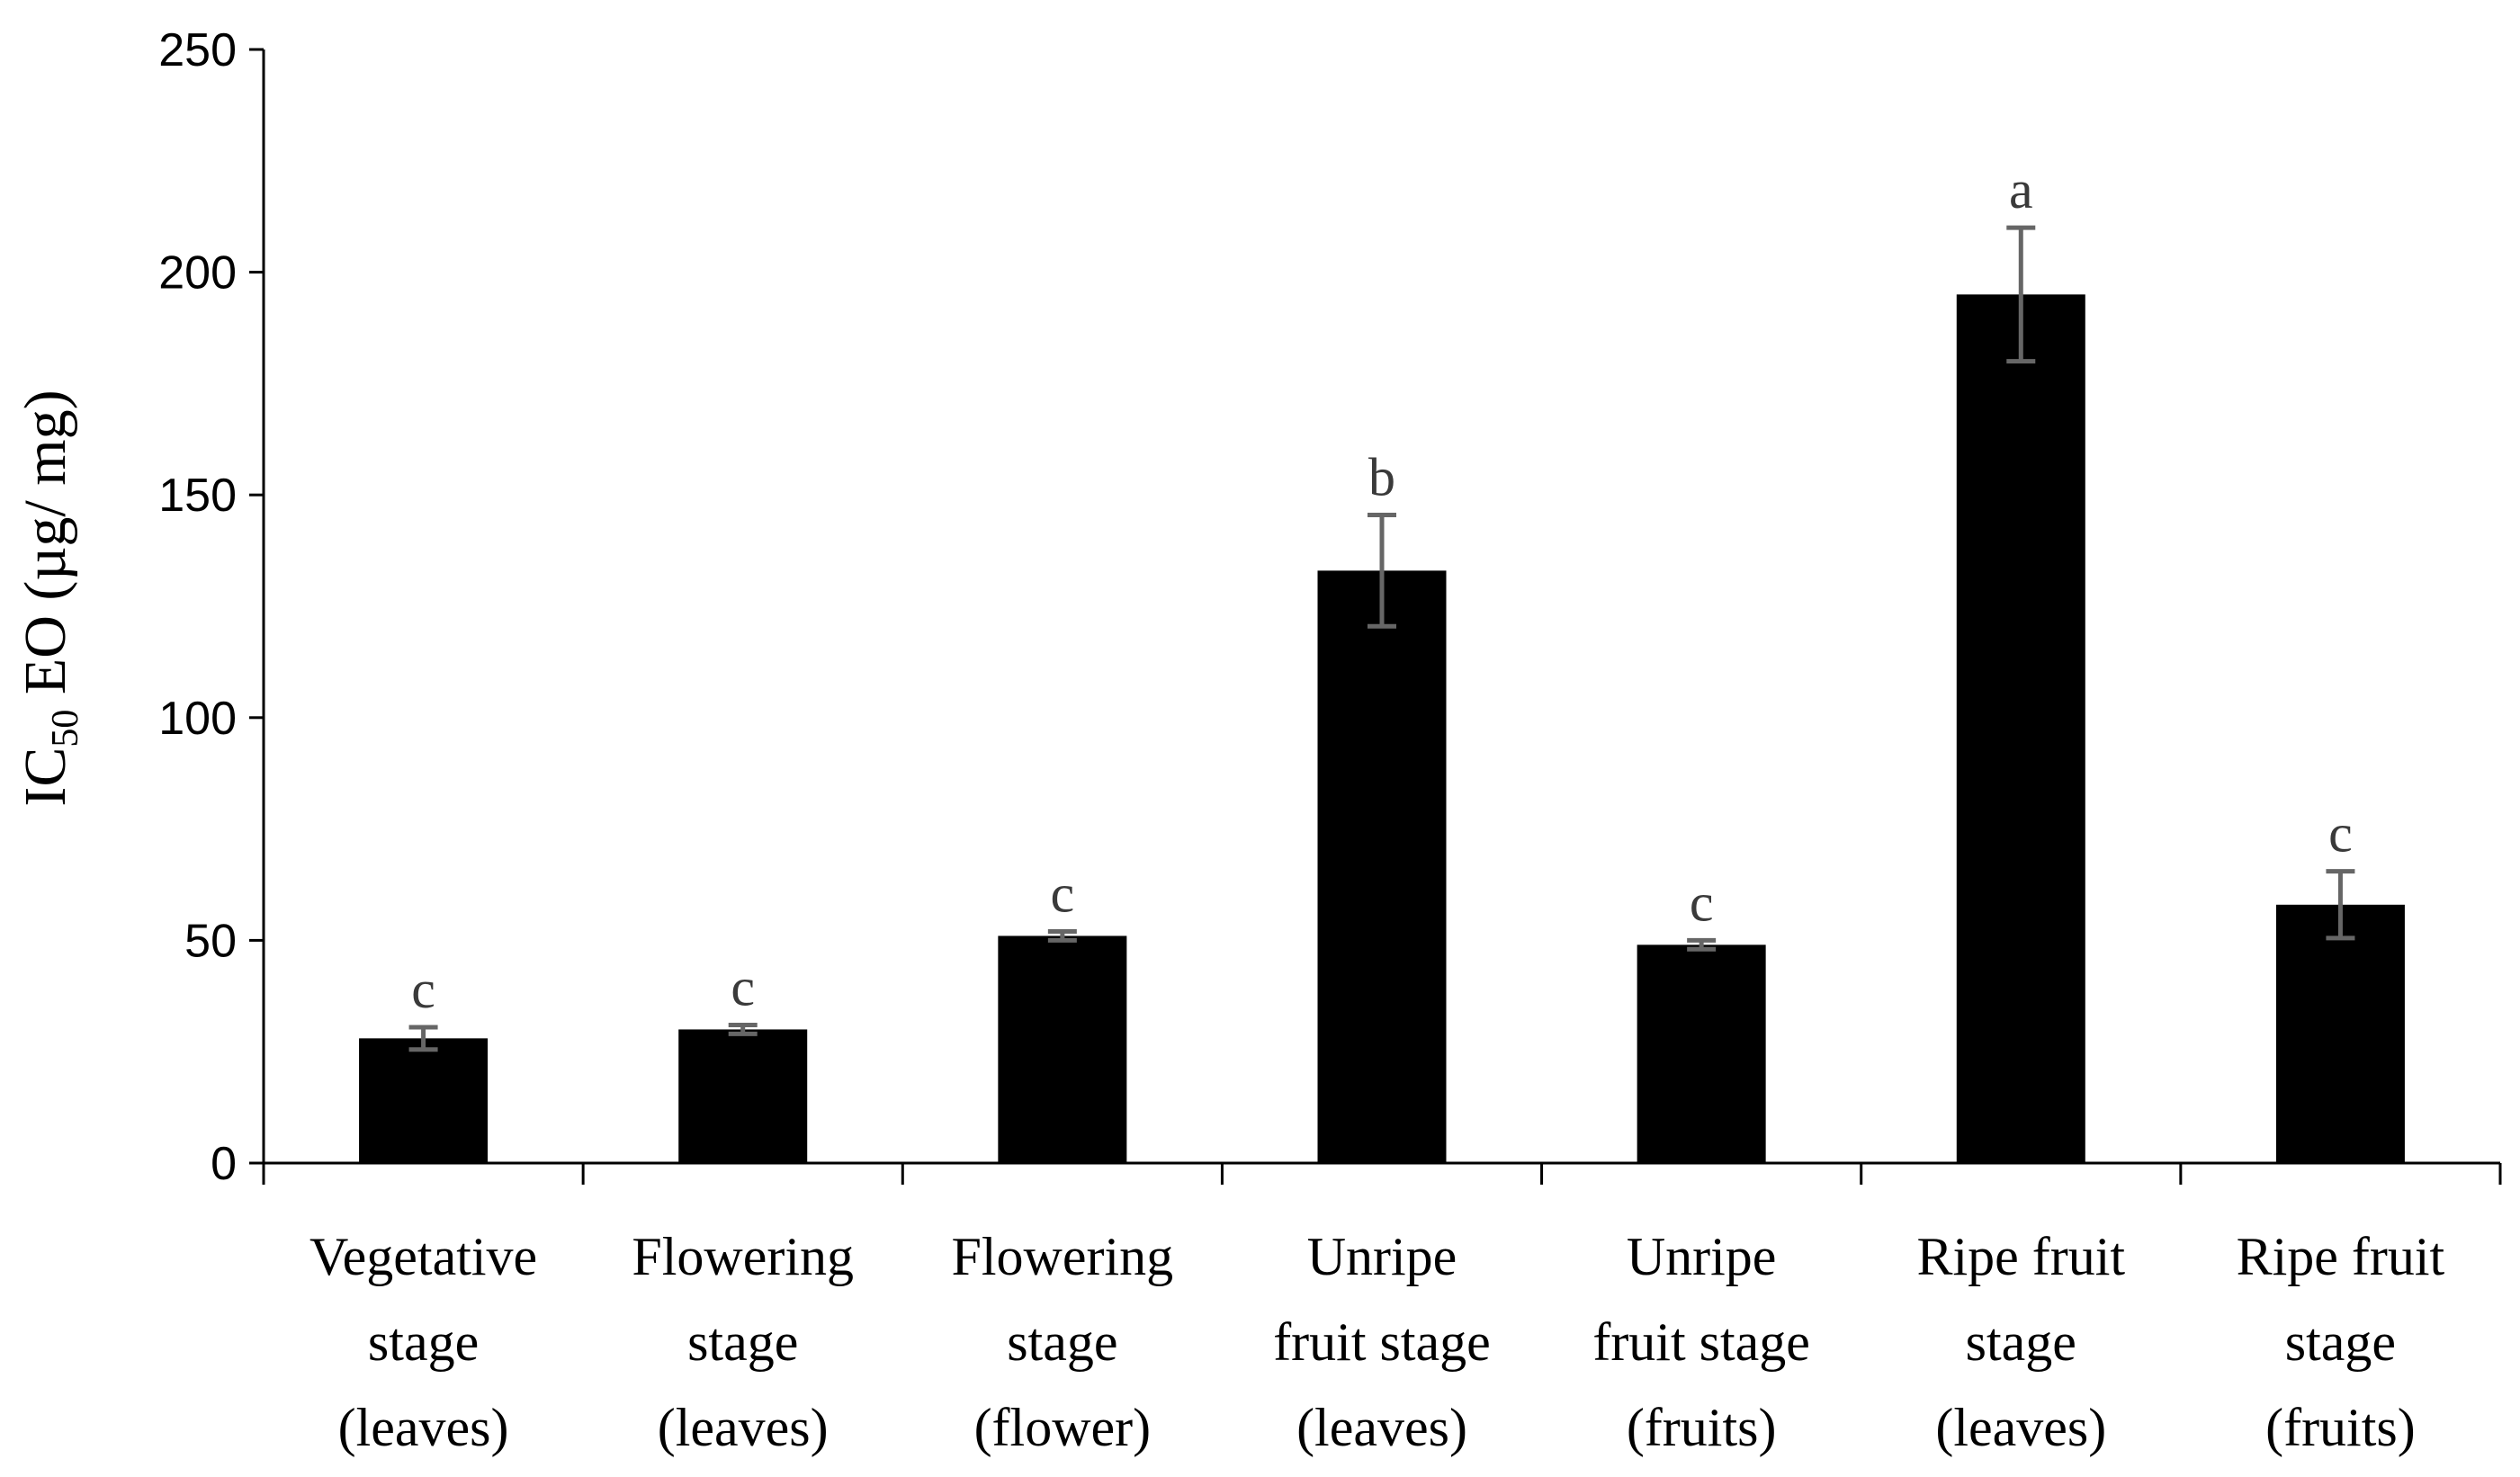 The height and width of the screenshot is (1477, 2520). What do you see at coordinates (197, 496) in the screenshot?
I see `y-tick-label: 150` at bounding box center [197, 496].